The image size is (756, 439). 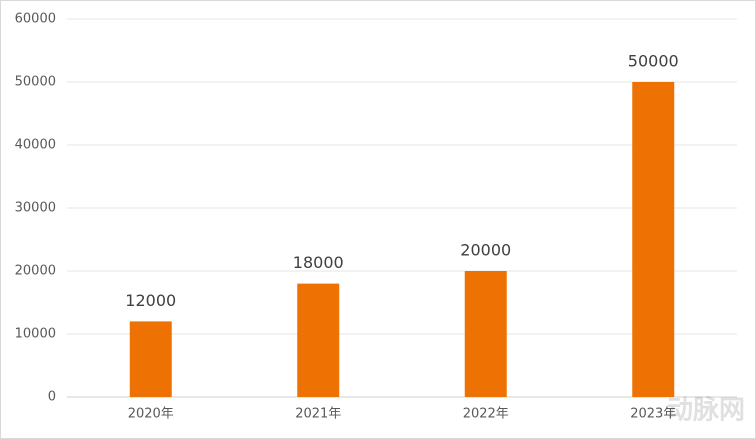 I want to click on data-label: 50000, so click(x=653, y=61).